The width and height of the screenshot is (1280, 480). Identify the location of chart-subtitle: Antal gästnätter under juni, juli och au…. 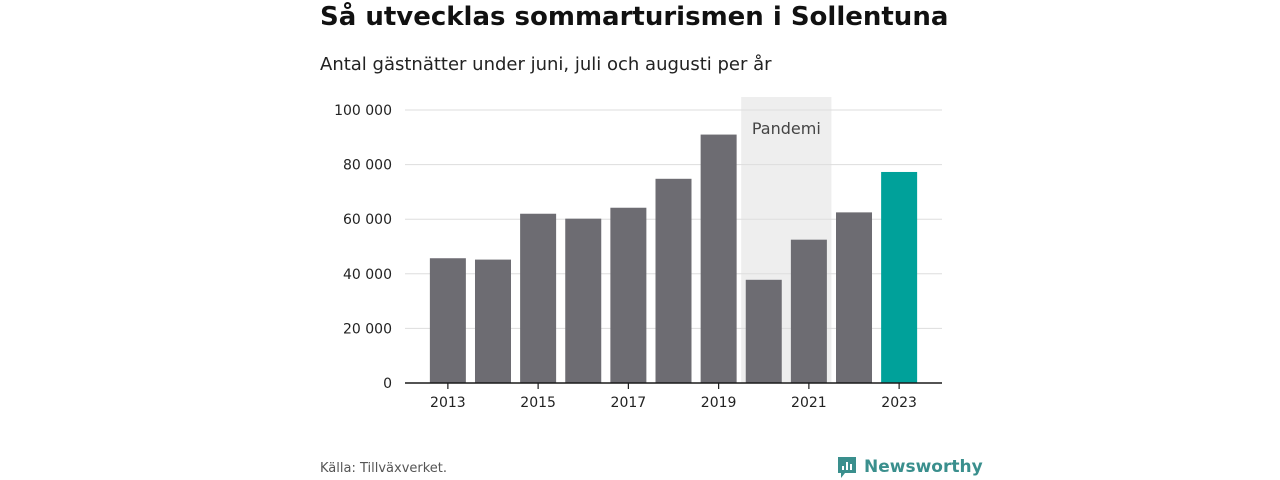
(546, 64).